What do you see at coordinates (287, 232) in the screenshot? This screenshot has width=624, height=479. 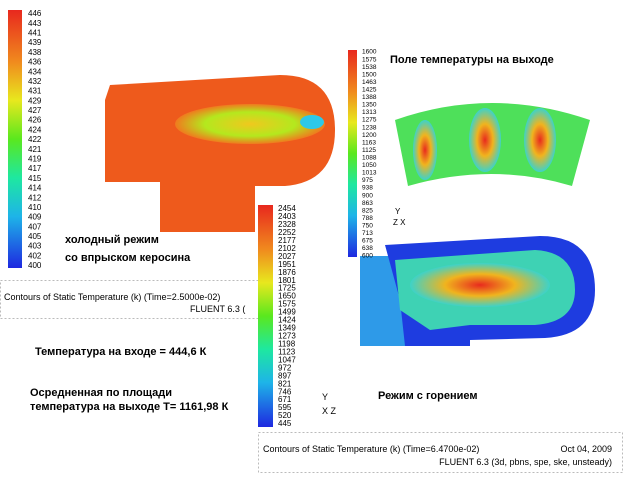 I see `legend-label: 2252` at bounding box center [287, 232].